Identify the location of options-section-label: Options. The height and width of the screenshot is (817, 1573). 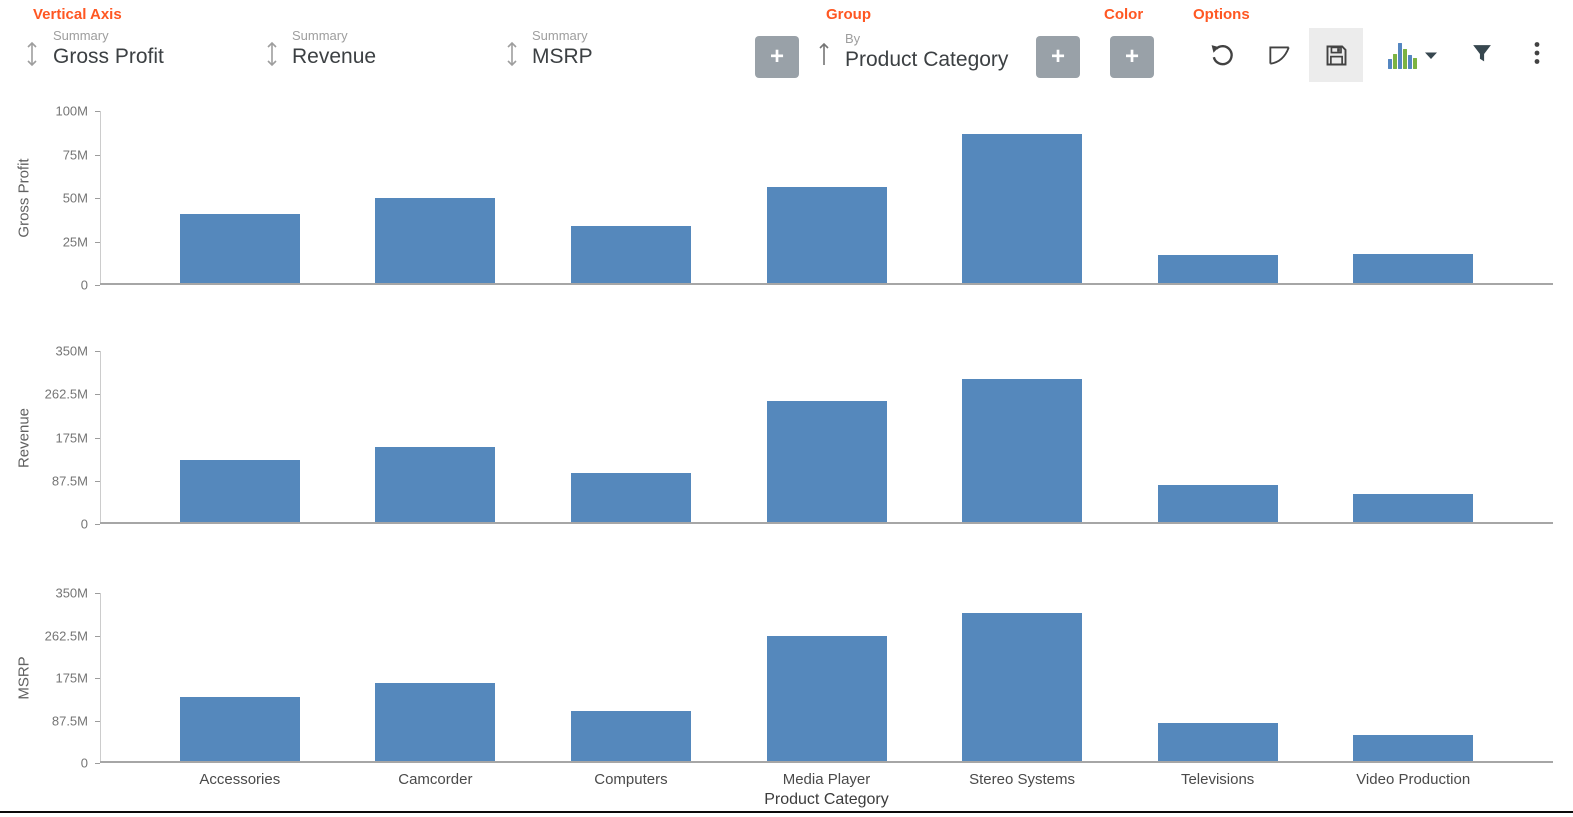
(1221, 14).